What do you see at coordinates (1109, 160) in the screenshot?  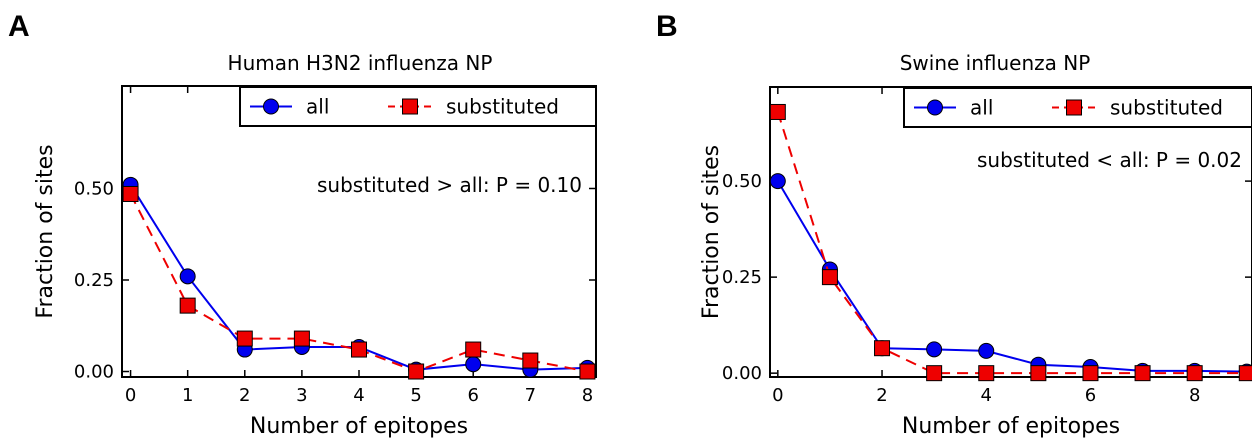 I see `p-value-annotation: substituted < all: P = 0.02` at bounding box center [1109, 160].